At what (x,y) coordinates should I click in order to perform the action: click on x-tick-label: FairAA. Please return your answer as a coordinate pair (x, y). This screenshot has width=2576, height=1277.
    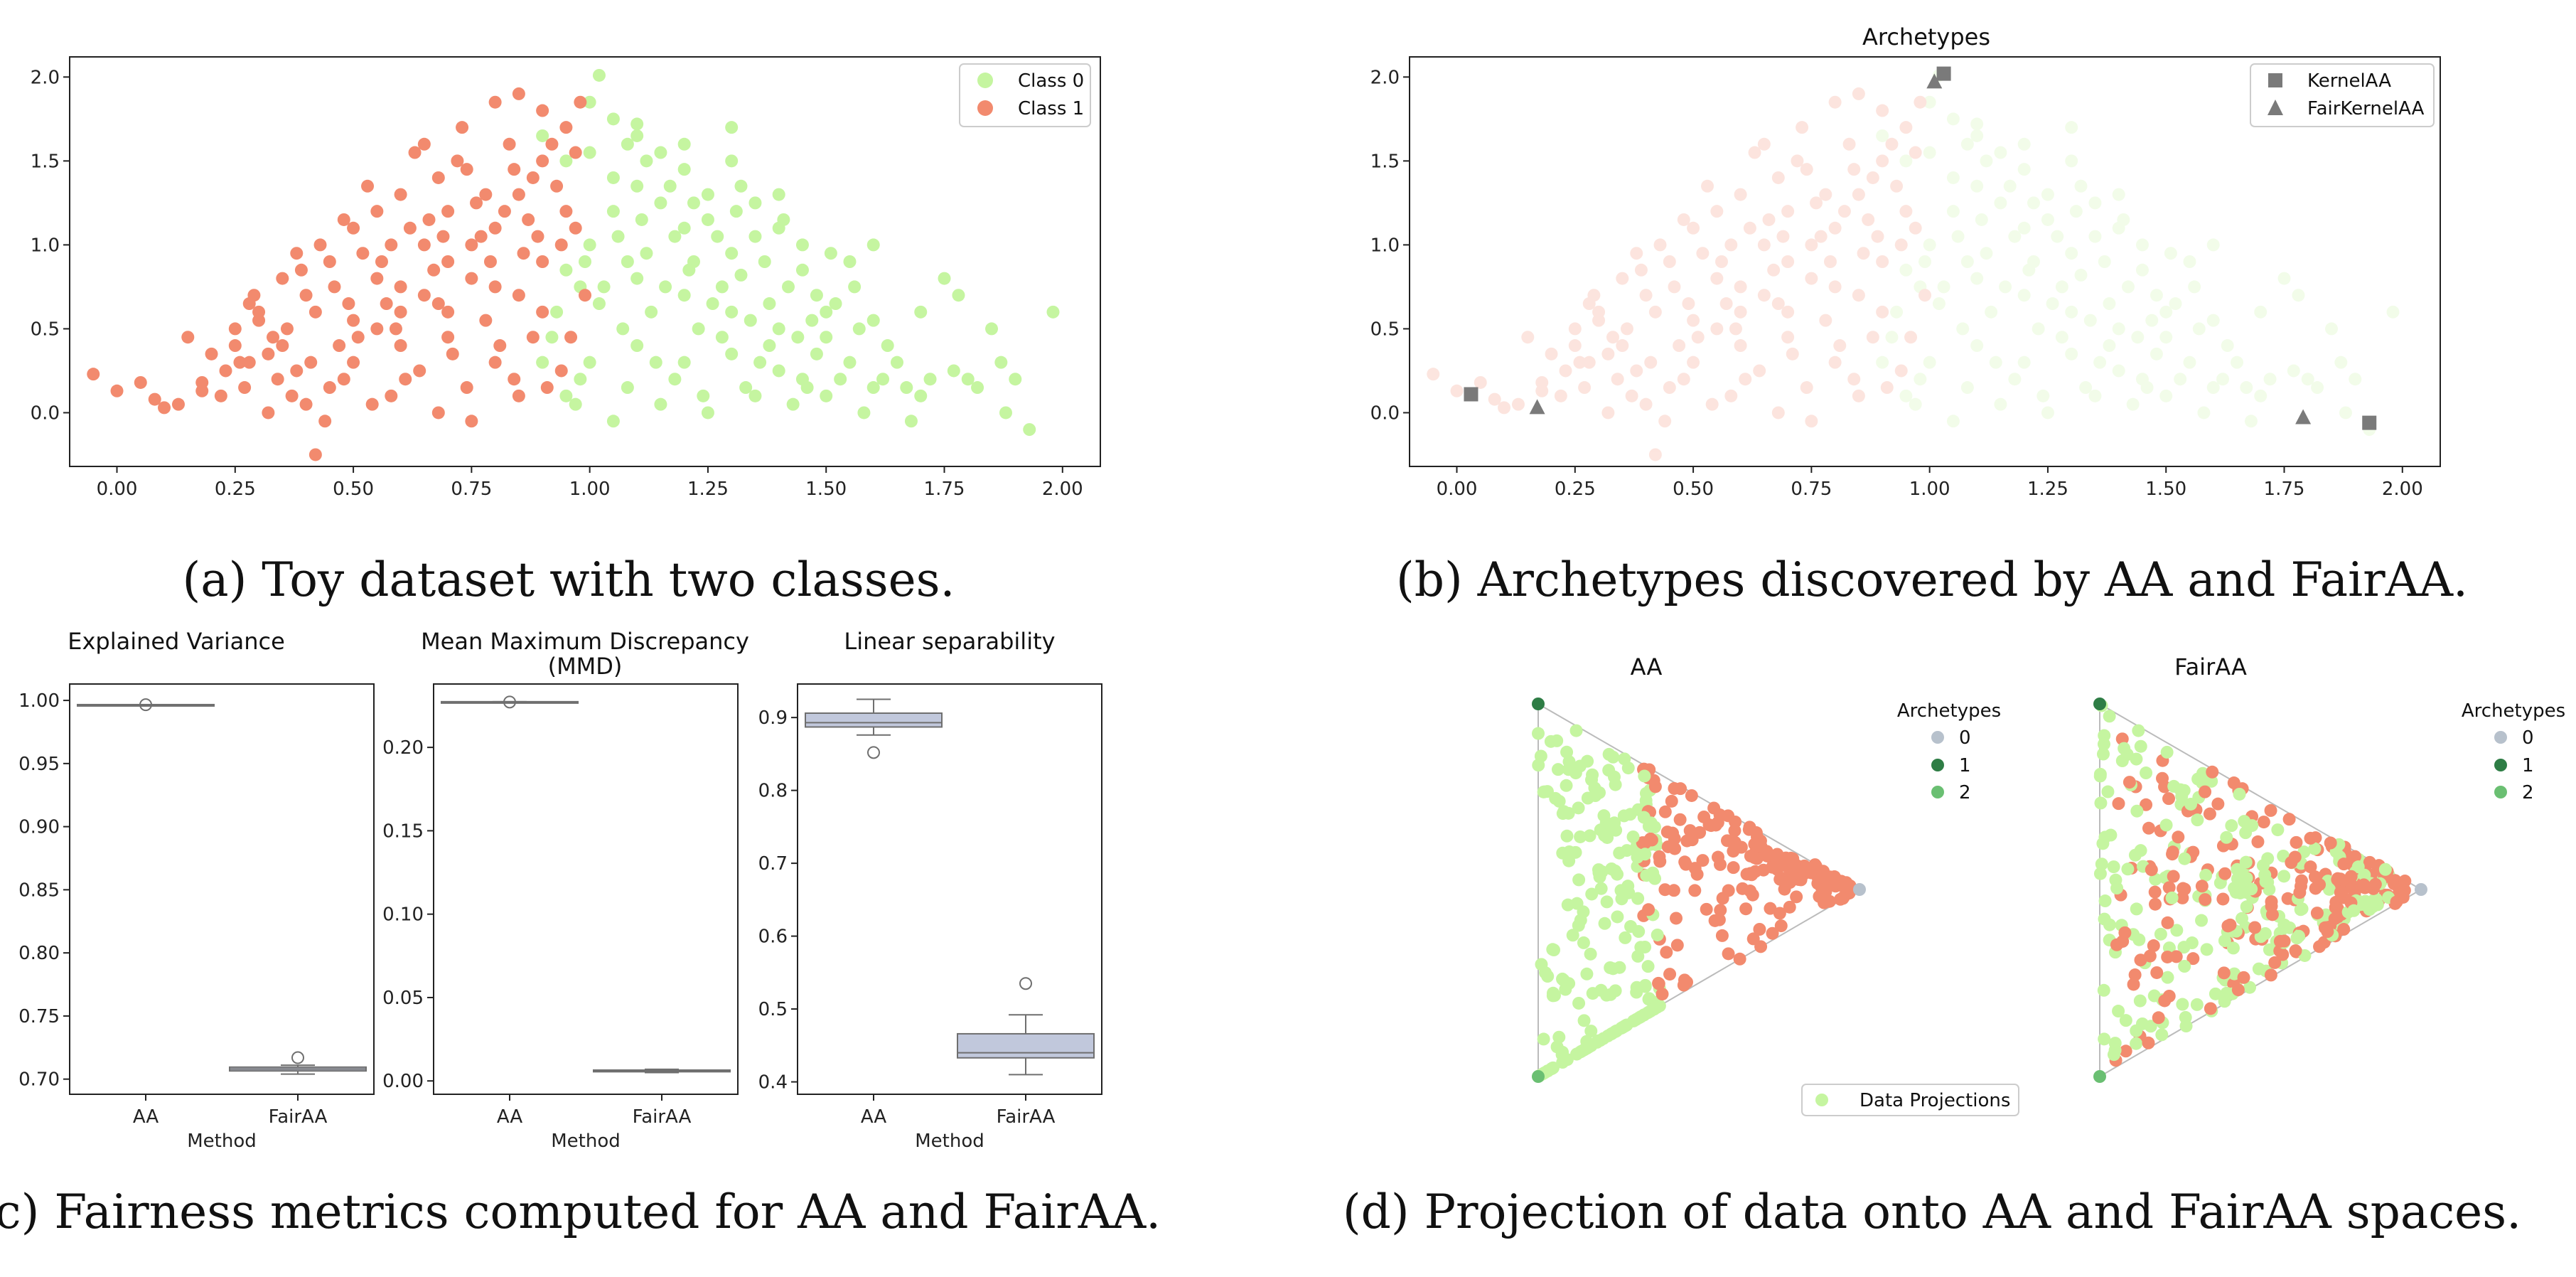
    Looking at the image, I should click on (298, 1117).